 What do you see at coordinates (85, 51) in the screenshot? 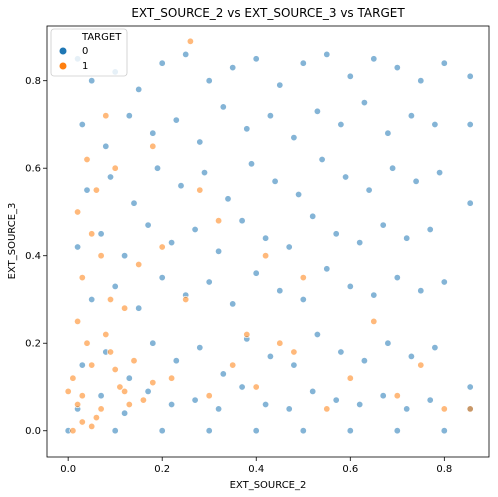
I see `legend-label-0: 0` at bounding box center [85, 51].